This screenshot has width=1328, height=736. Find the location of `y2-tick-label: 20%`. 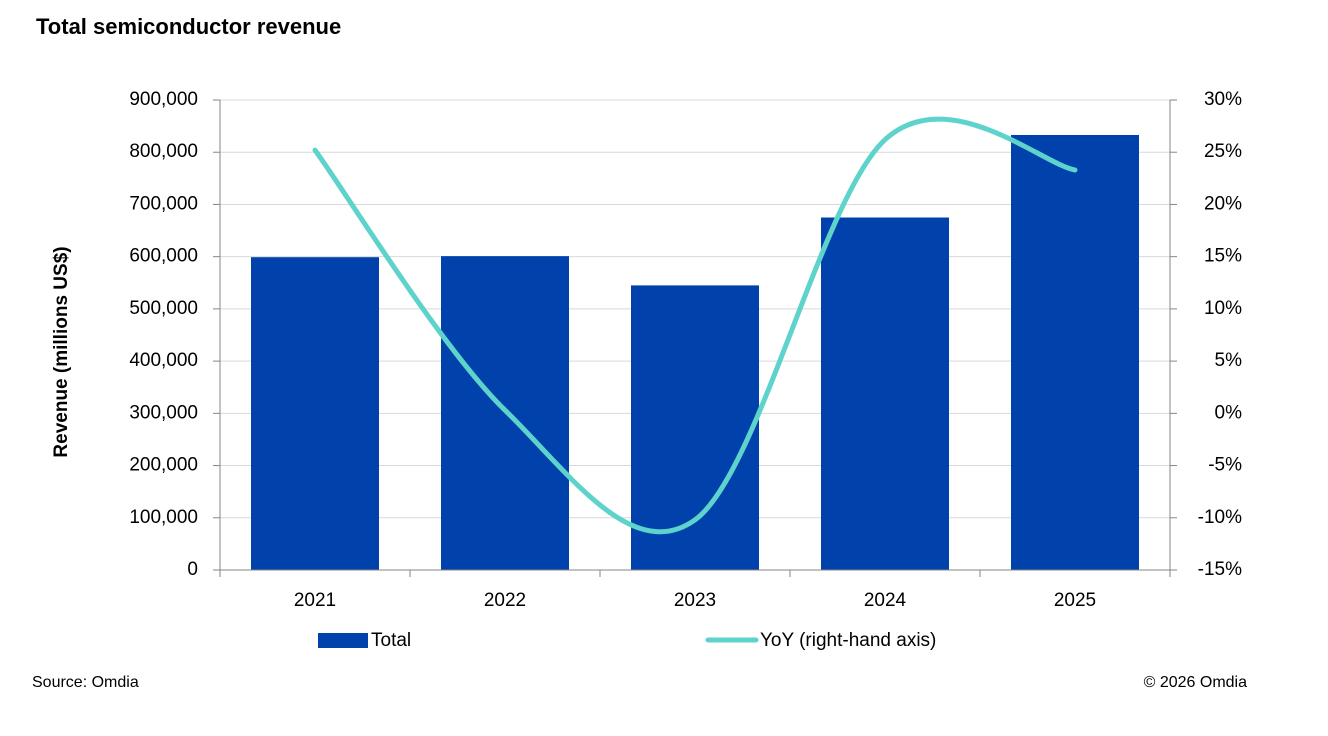

y2-tick-label: 20% is located at coordinates (1223, 203).